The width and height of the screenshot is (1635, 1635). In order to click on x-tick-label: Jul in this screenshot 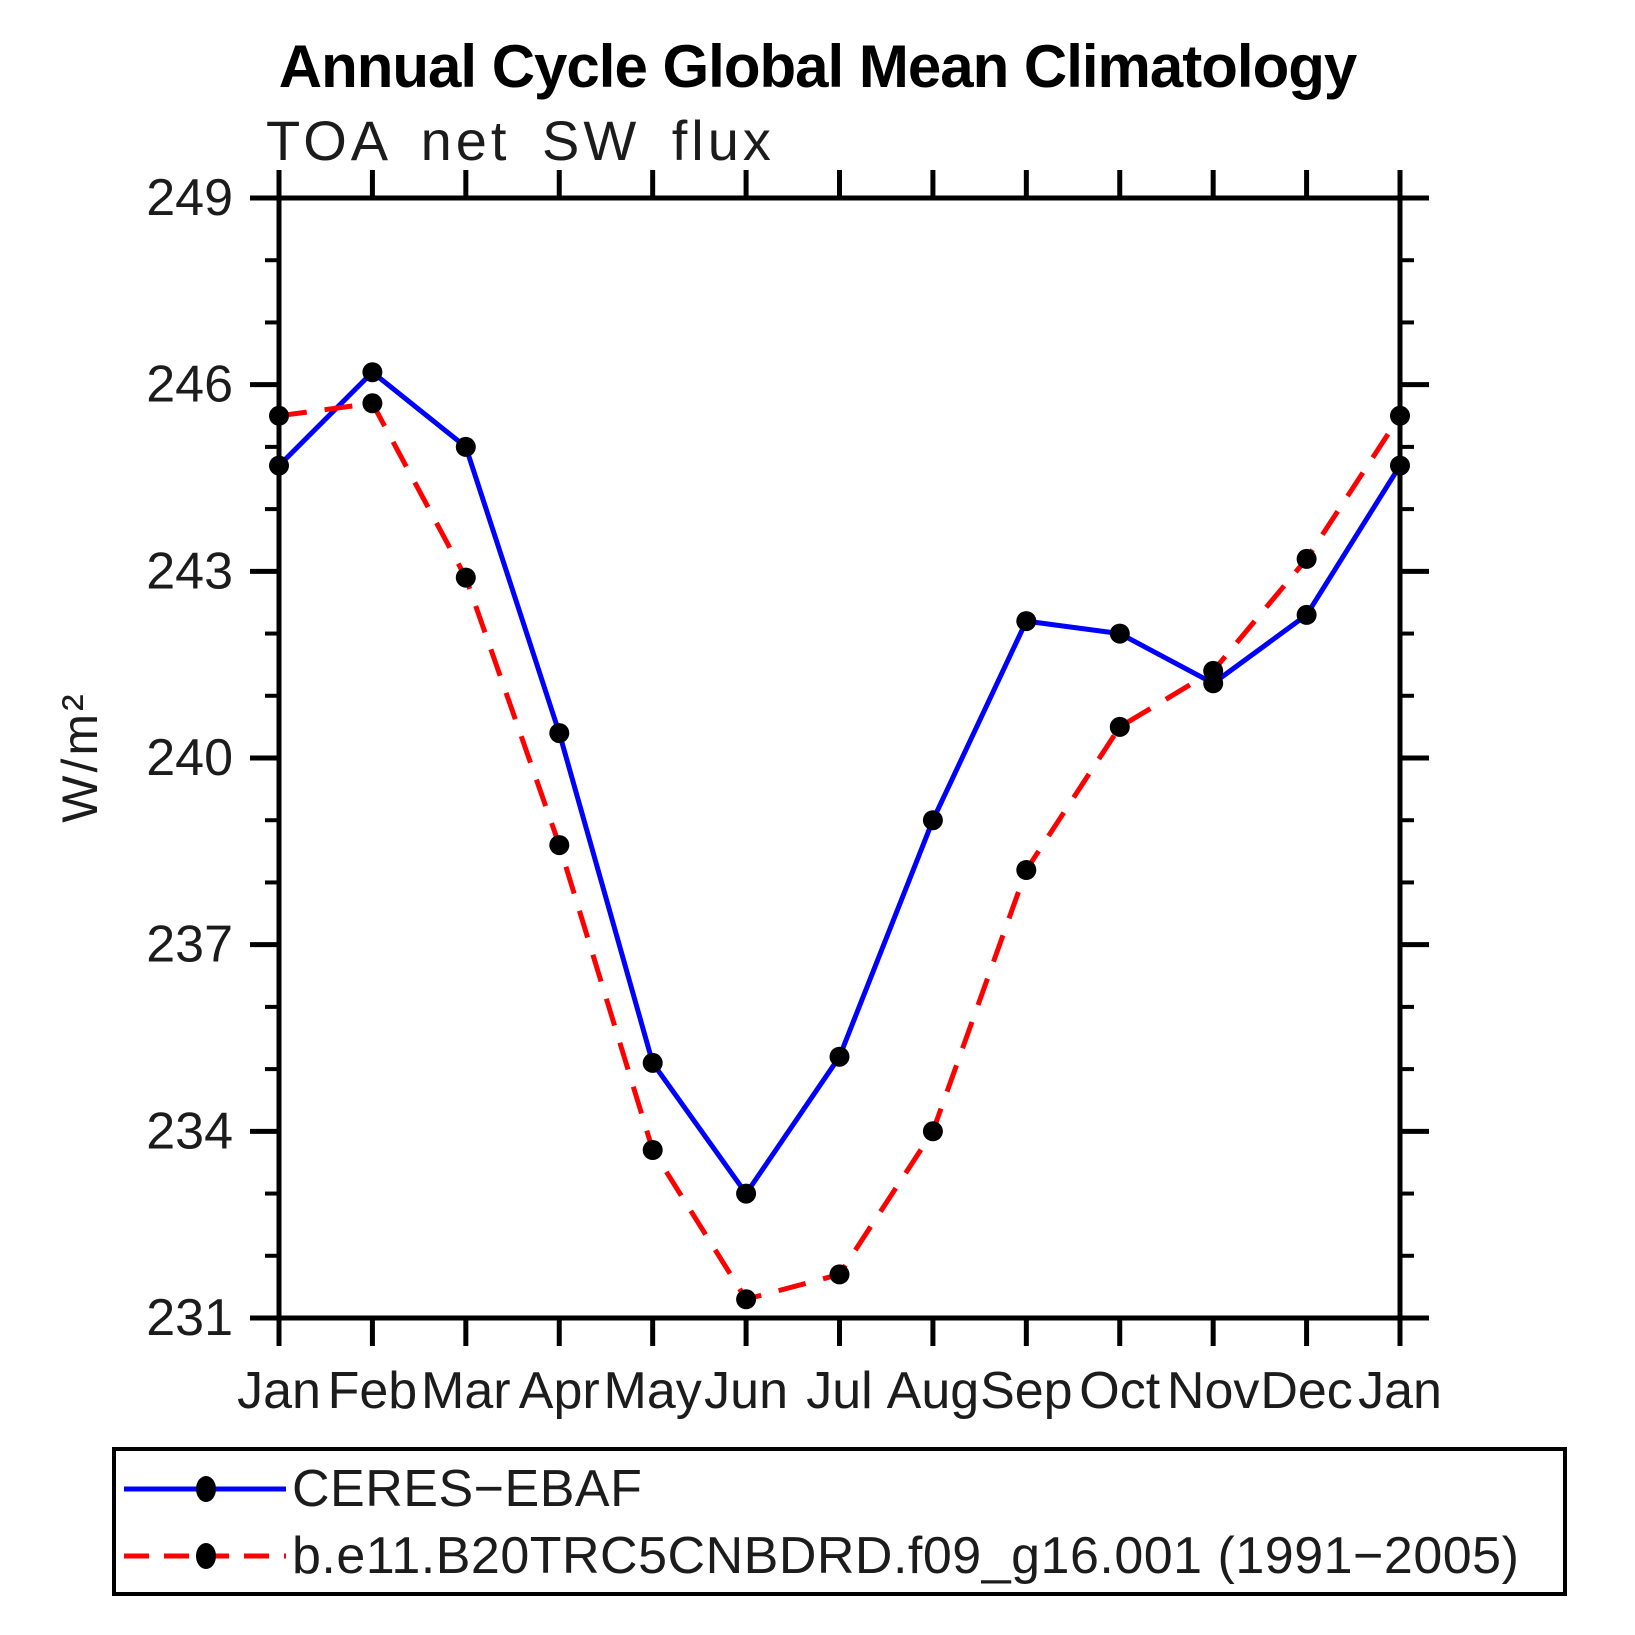, I will do `click(839, 1391)`.